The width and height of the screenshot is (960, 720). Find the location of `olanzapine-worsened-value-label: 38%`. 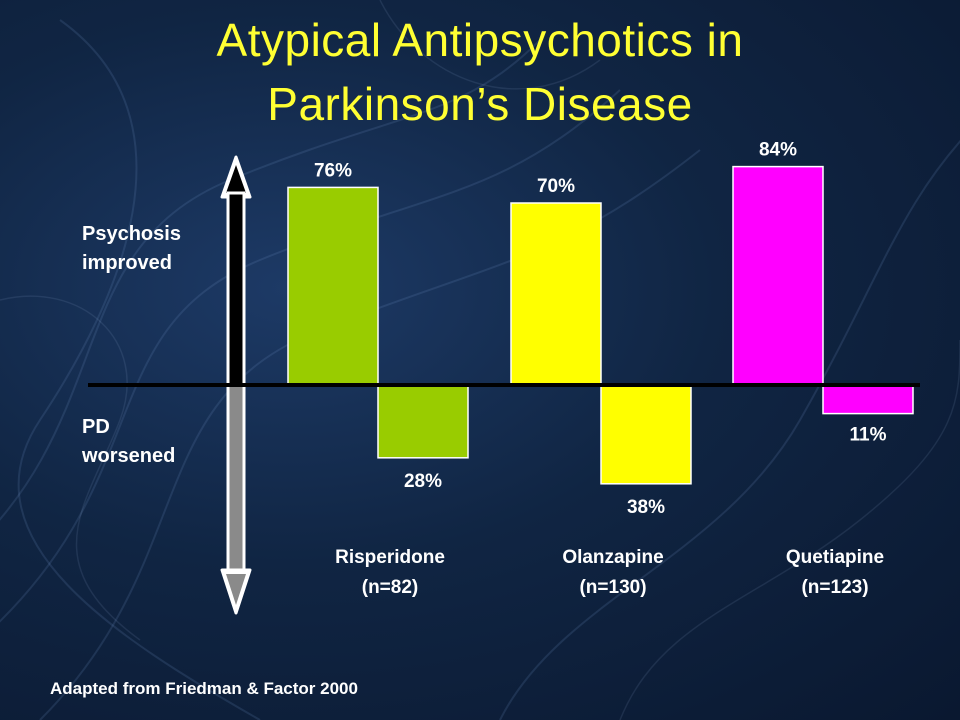

olanzapine-worsened-value-label: 38% is located at coordinates (646, 507).